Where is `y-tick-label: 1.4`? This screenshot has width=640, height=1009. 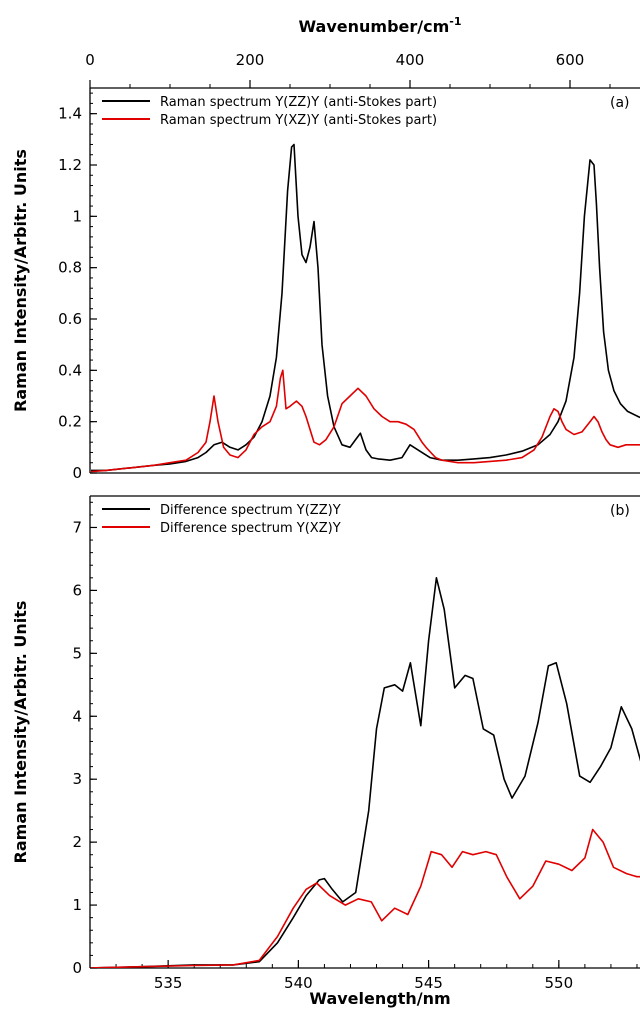 y-tick-label: 1.4 is located at coordinates (70, 114).